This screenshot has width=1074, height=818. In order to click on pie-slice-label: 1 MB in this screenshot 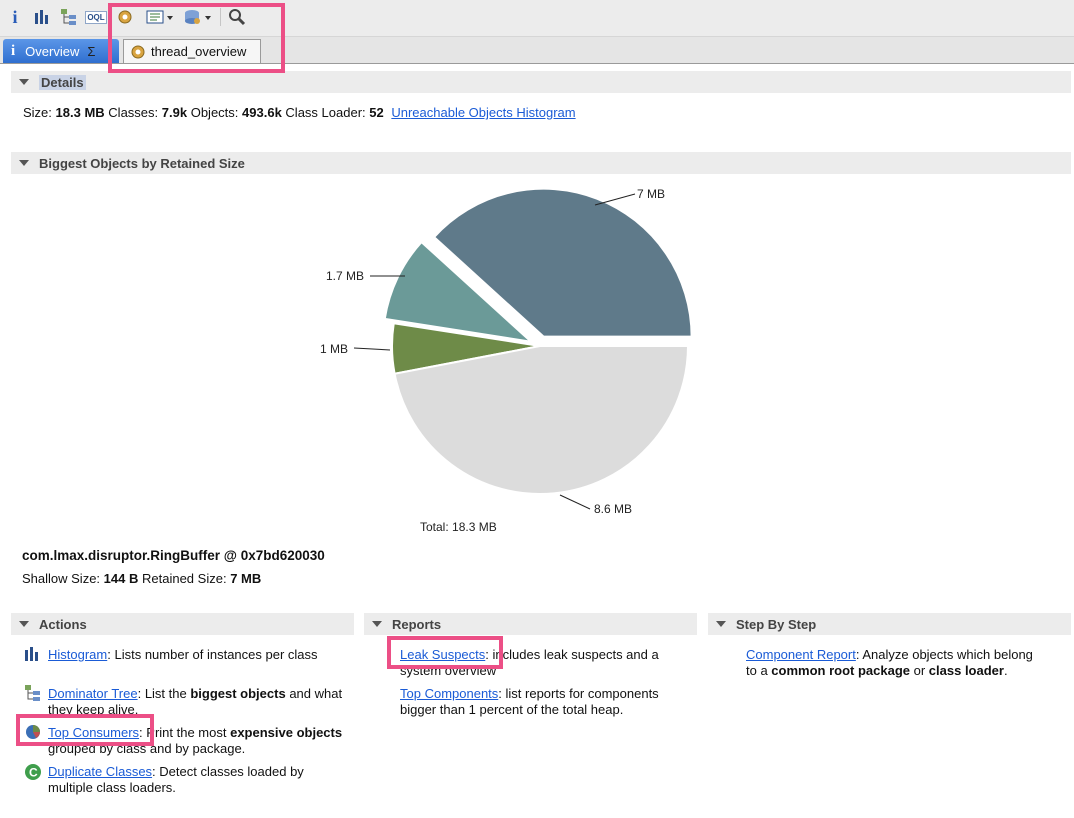, I will do `click(334, 349)`.